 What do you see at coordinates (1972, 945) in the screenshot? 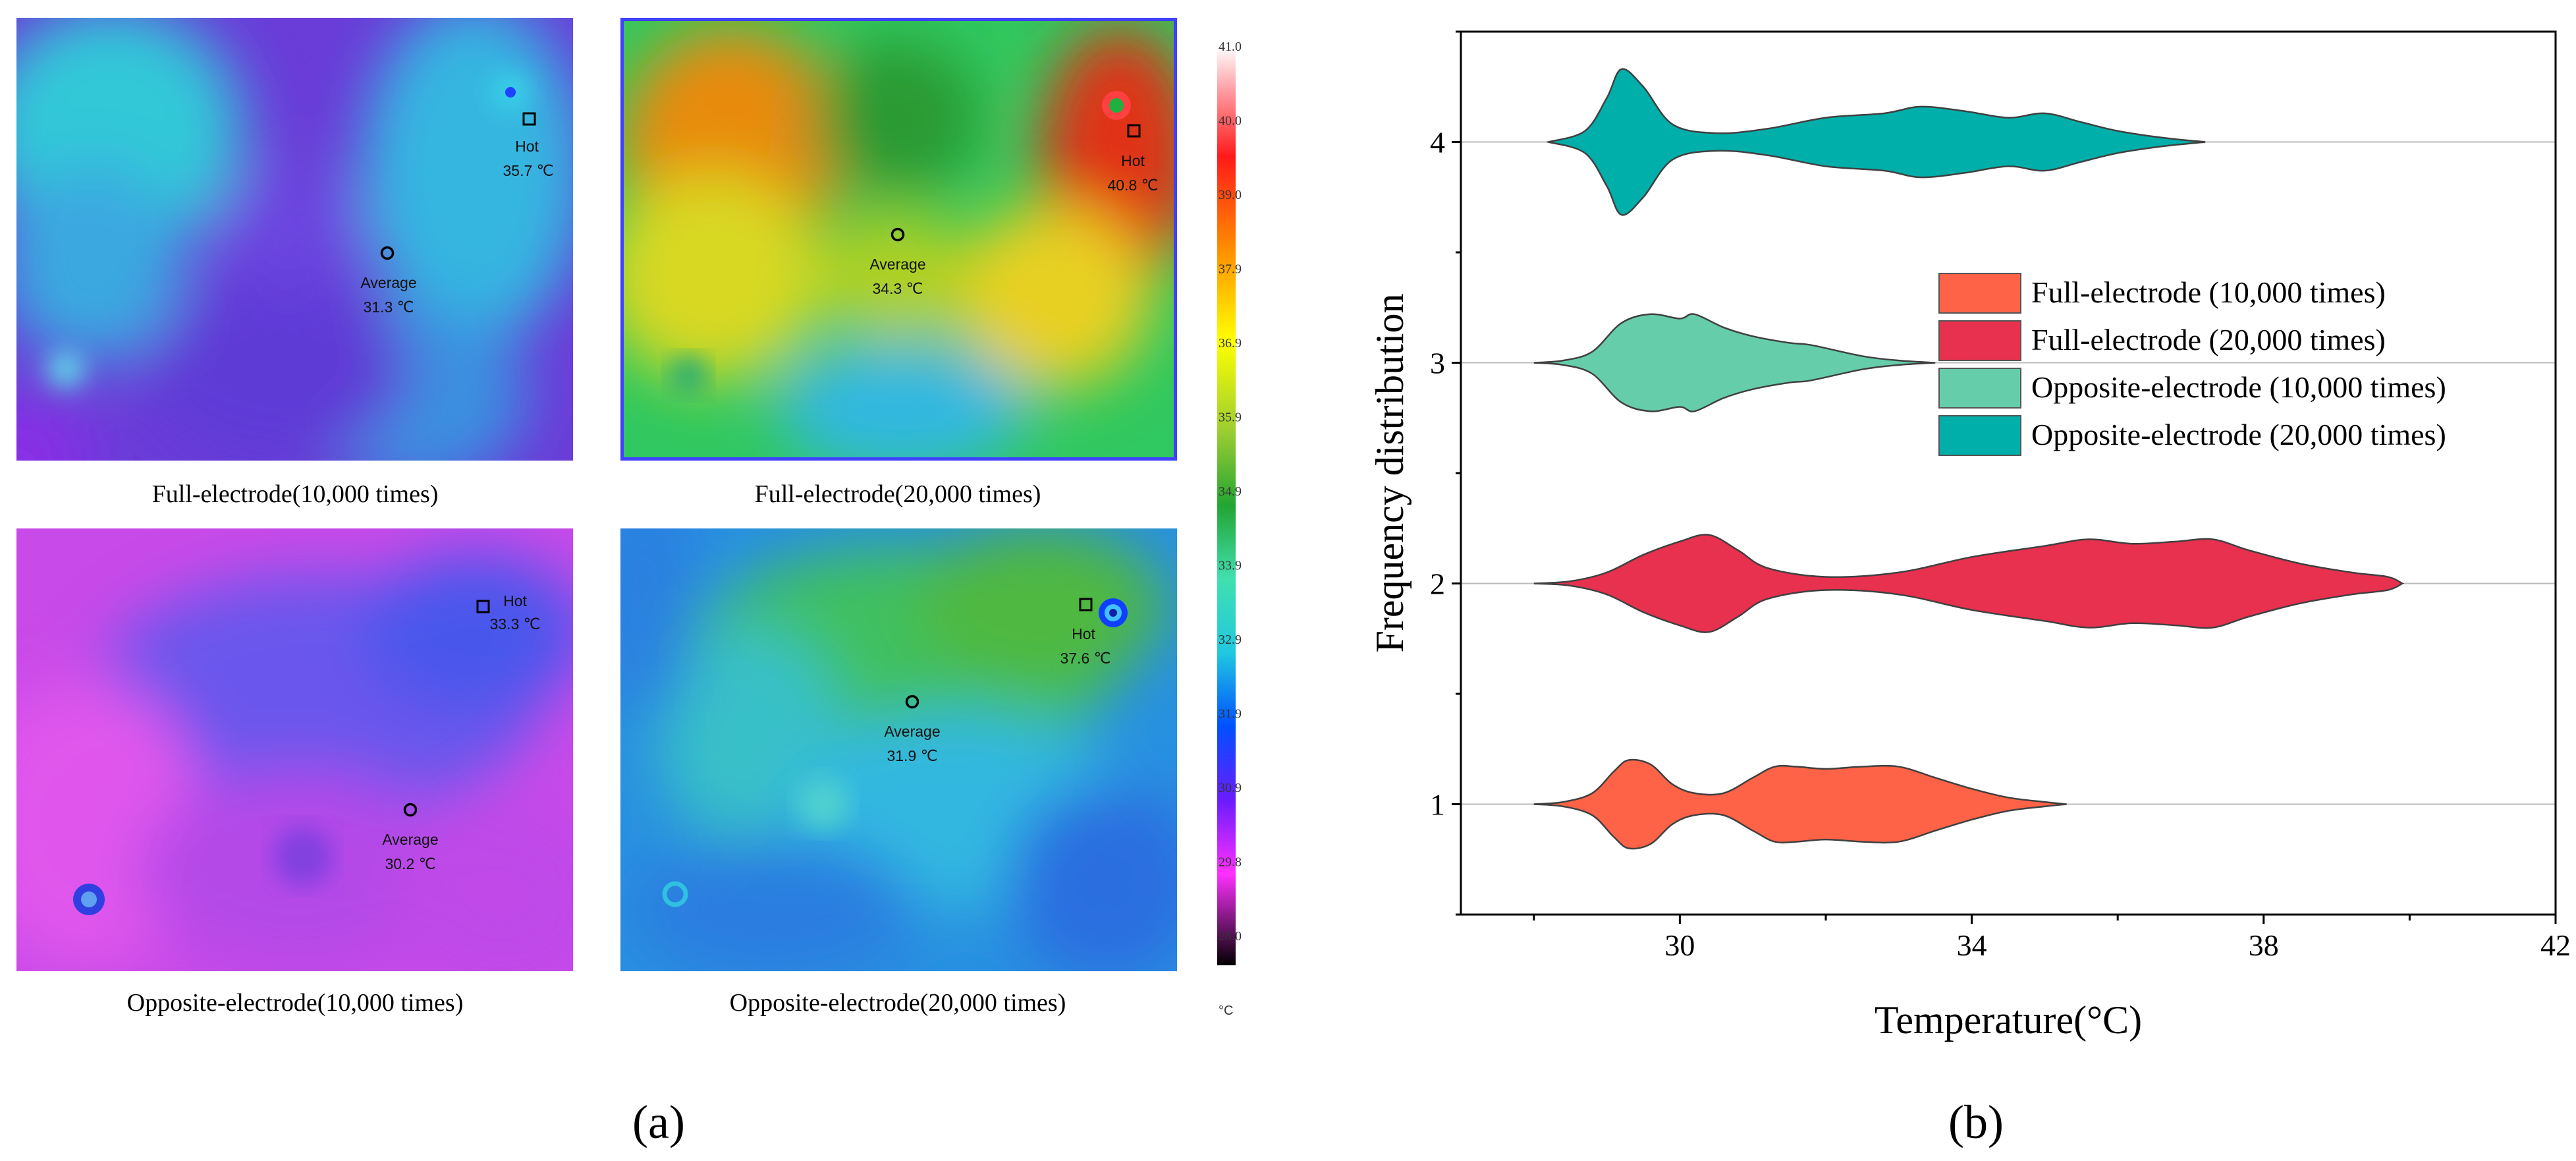
I see `x-tick-label: 34` at bounding box center [1972, 945].